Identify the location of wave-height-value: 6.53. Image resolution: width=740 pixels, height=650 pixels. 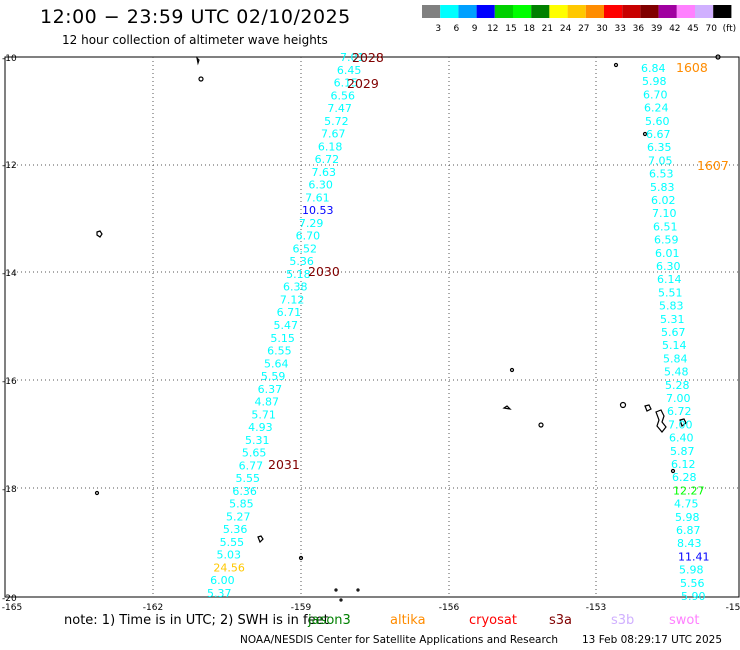
(661, 174).